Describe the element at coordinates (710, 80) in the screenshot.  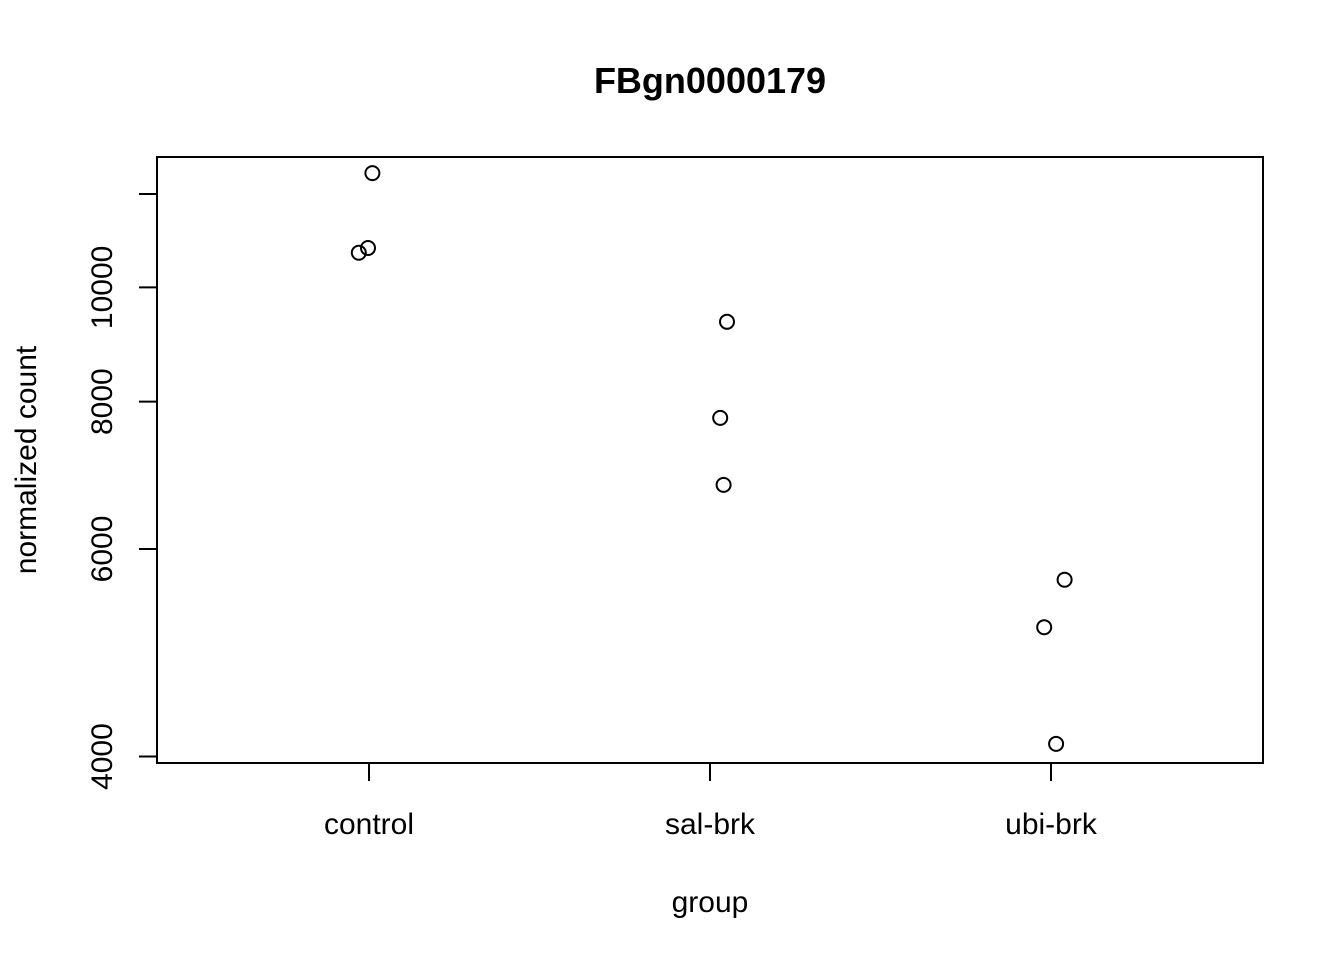
I see `chart-title: FBgn0000179` at that location.